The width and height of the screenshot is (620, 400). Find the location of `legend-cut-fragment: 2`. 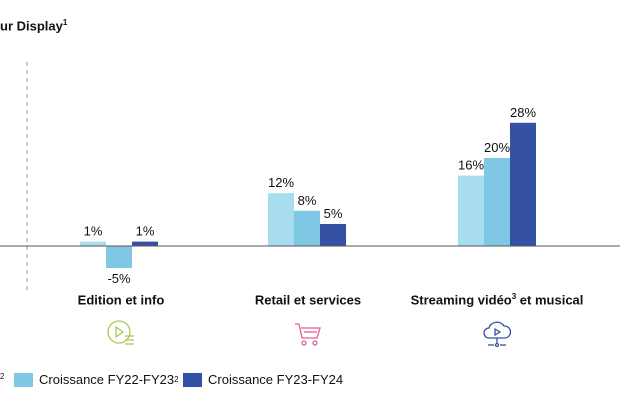

legend-cut-fragment: 2 is located at coordinates (2, 376).